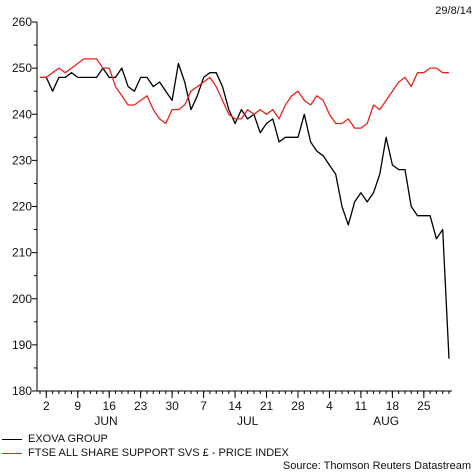 The width and height of the screenshot is (475, 475). I want to click on x-month-label: JUL, so click(248, 421).